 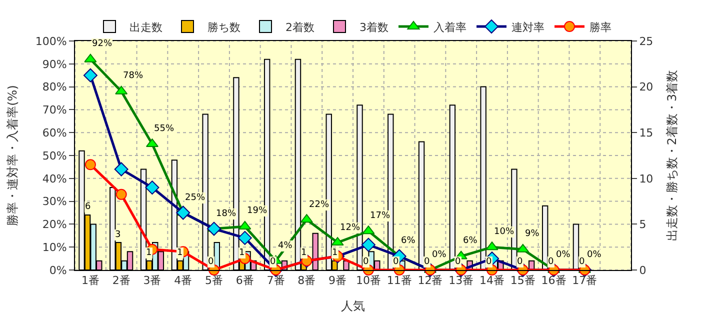 What do you see at coordinates (532, 234) in the screenshot?
I see `data-label: 9%` at bounding box center [532, 234].